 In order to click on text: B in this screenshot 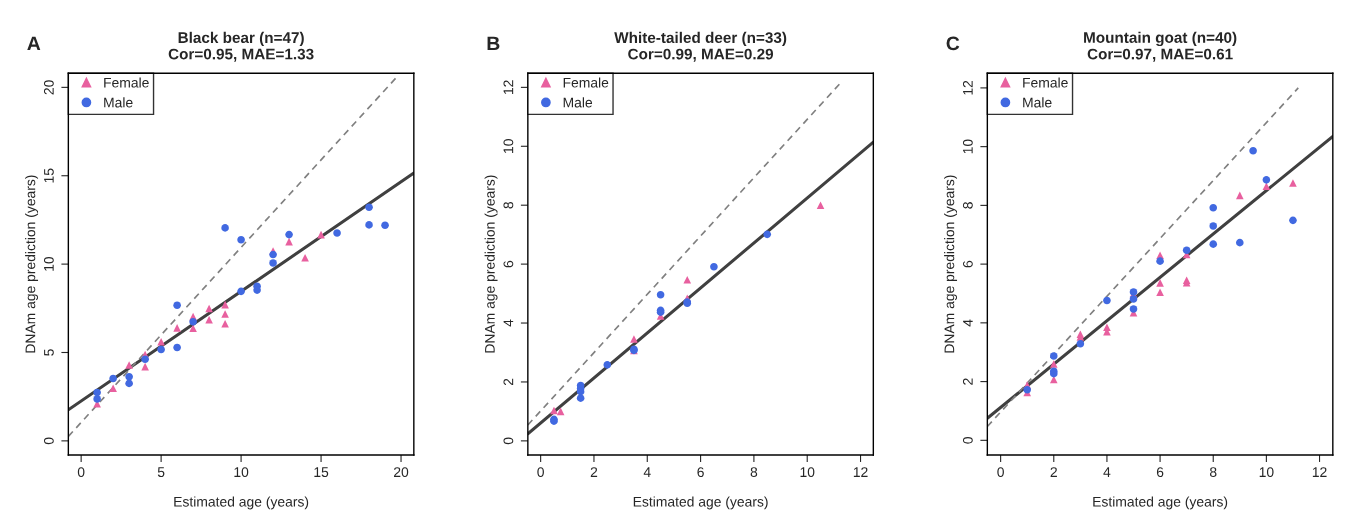, I will do `click(493, 43)`.